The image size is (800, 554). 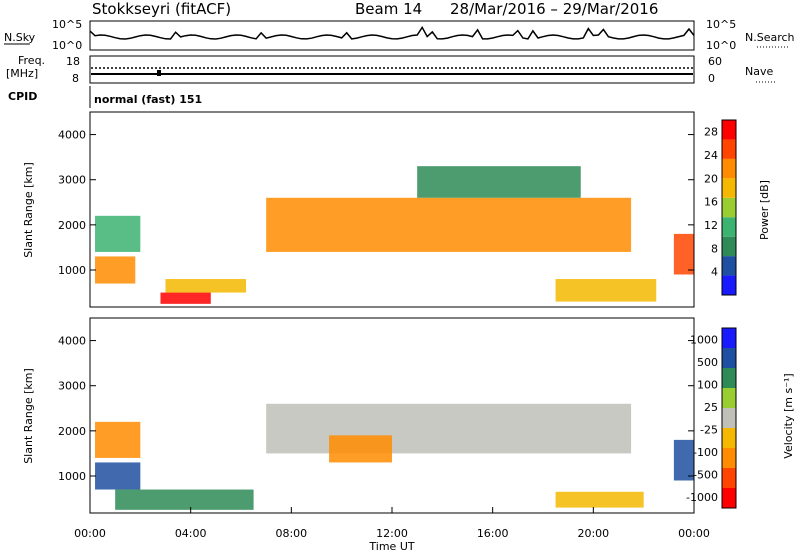 I want to click on nave-tick-top: 60, so click(x=715, y=61).